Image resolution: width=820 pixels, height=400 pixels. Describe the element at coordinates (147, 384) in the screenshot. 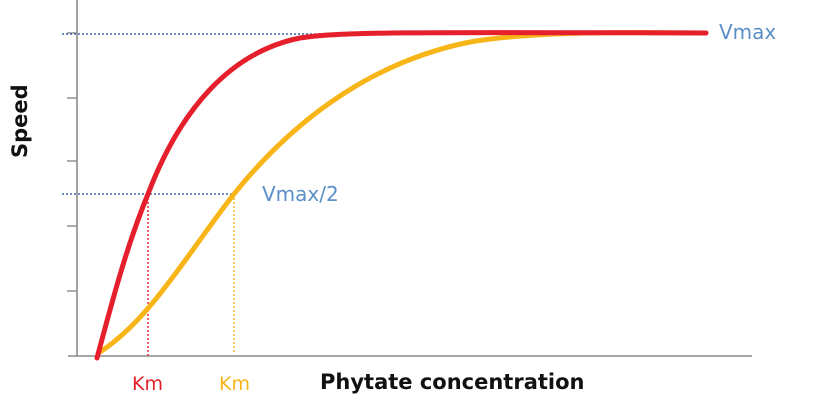

I see `km-red-label: Km` at that location.